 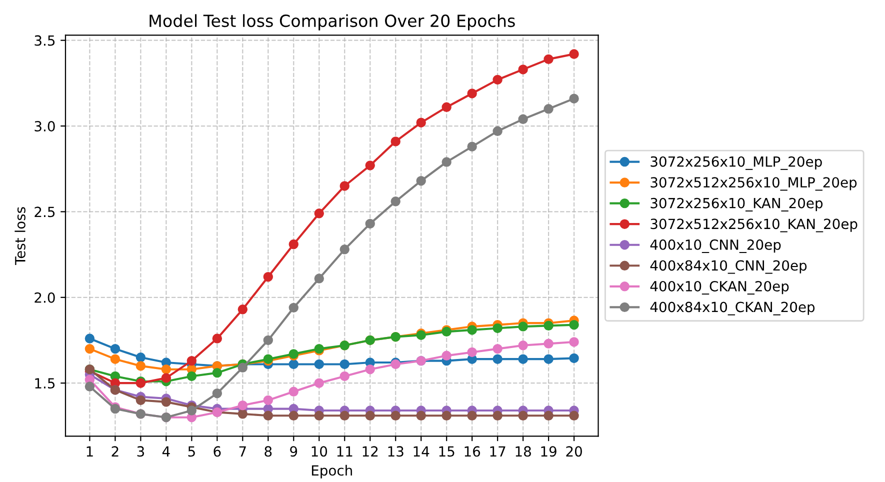 I want to click on x-tick-label: 2, so click(x=115, y=451).